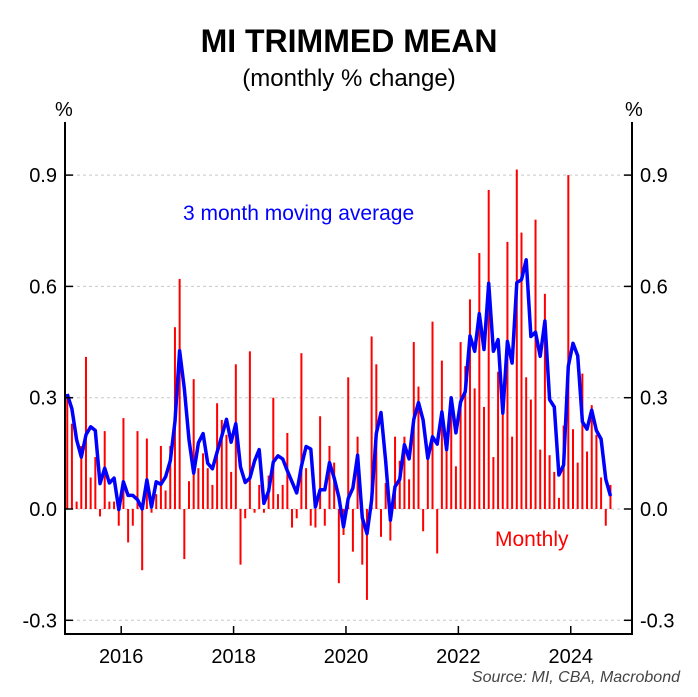  I want to click on chart-subtitle: (monthly % change), so click(348, 78).